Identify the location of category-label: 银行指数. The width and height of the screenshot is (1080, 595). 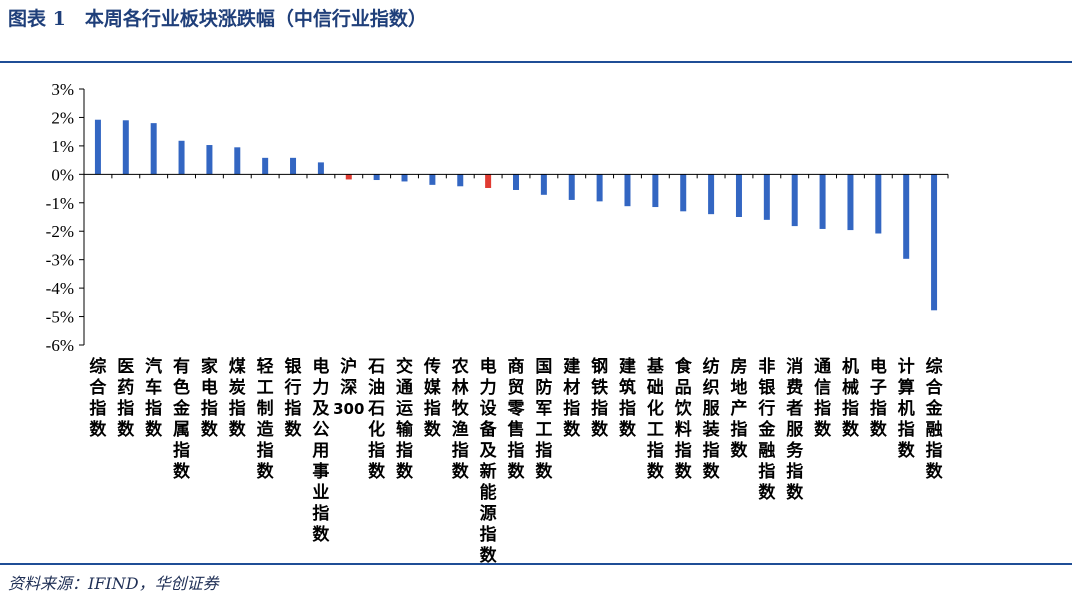
(293, 398).